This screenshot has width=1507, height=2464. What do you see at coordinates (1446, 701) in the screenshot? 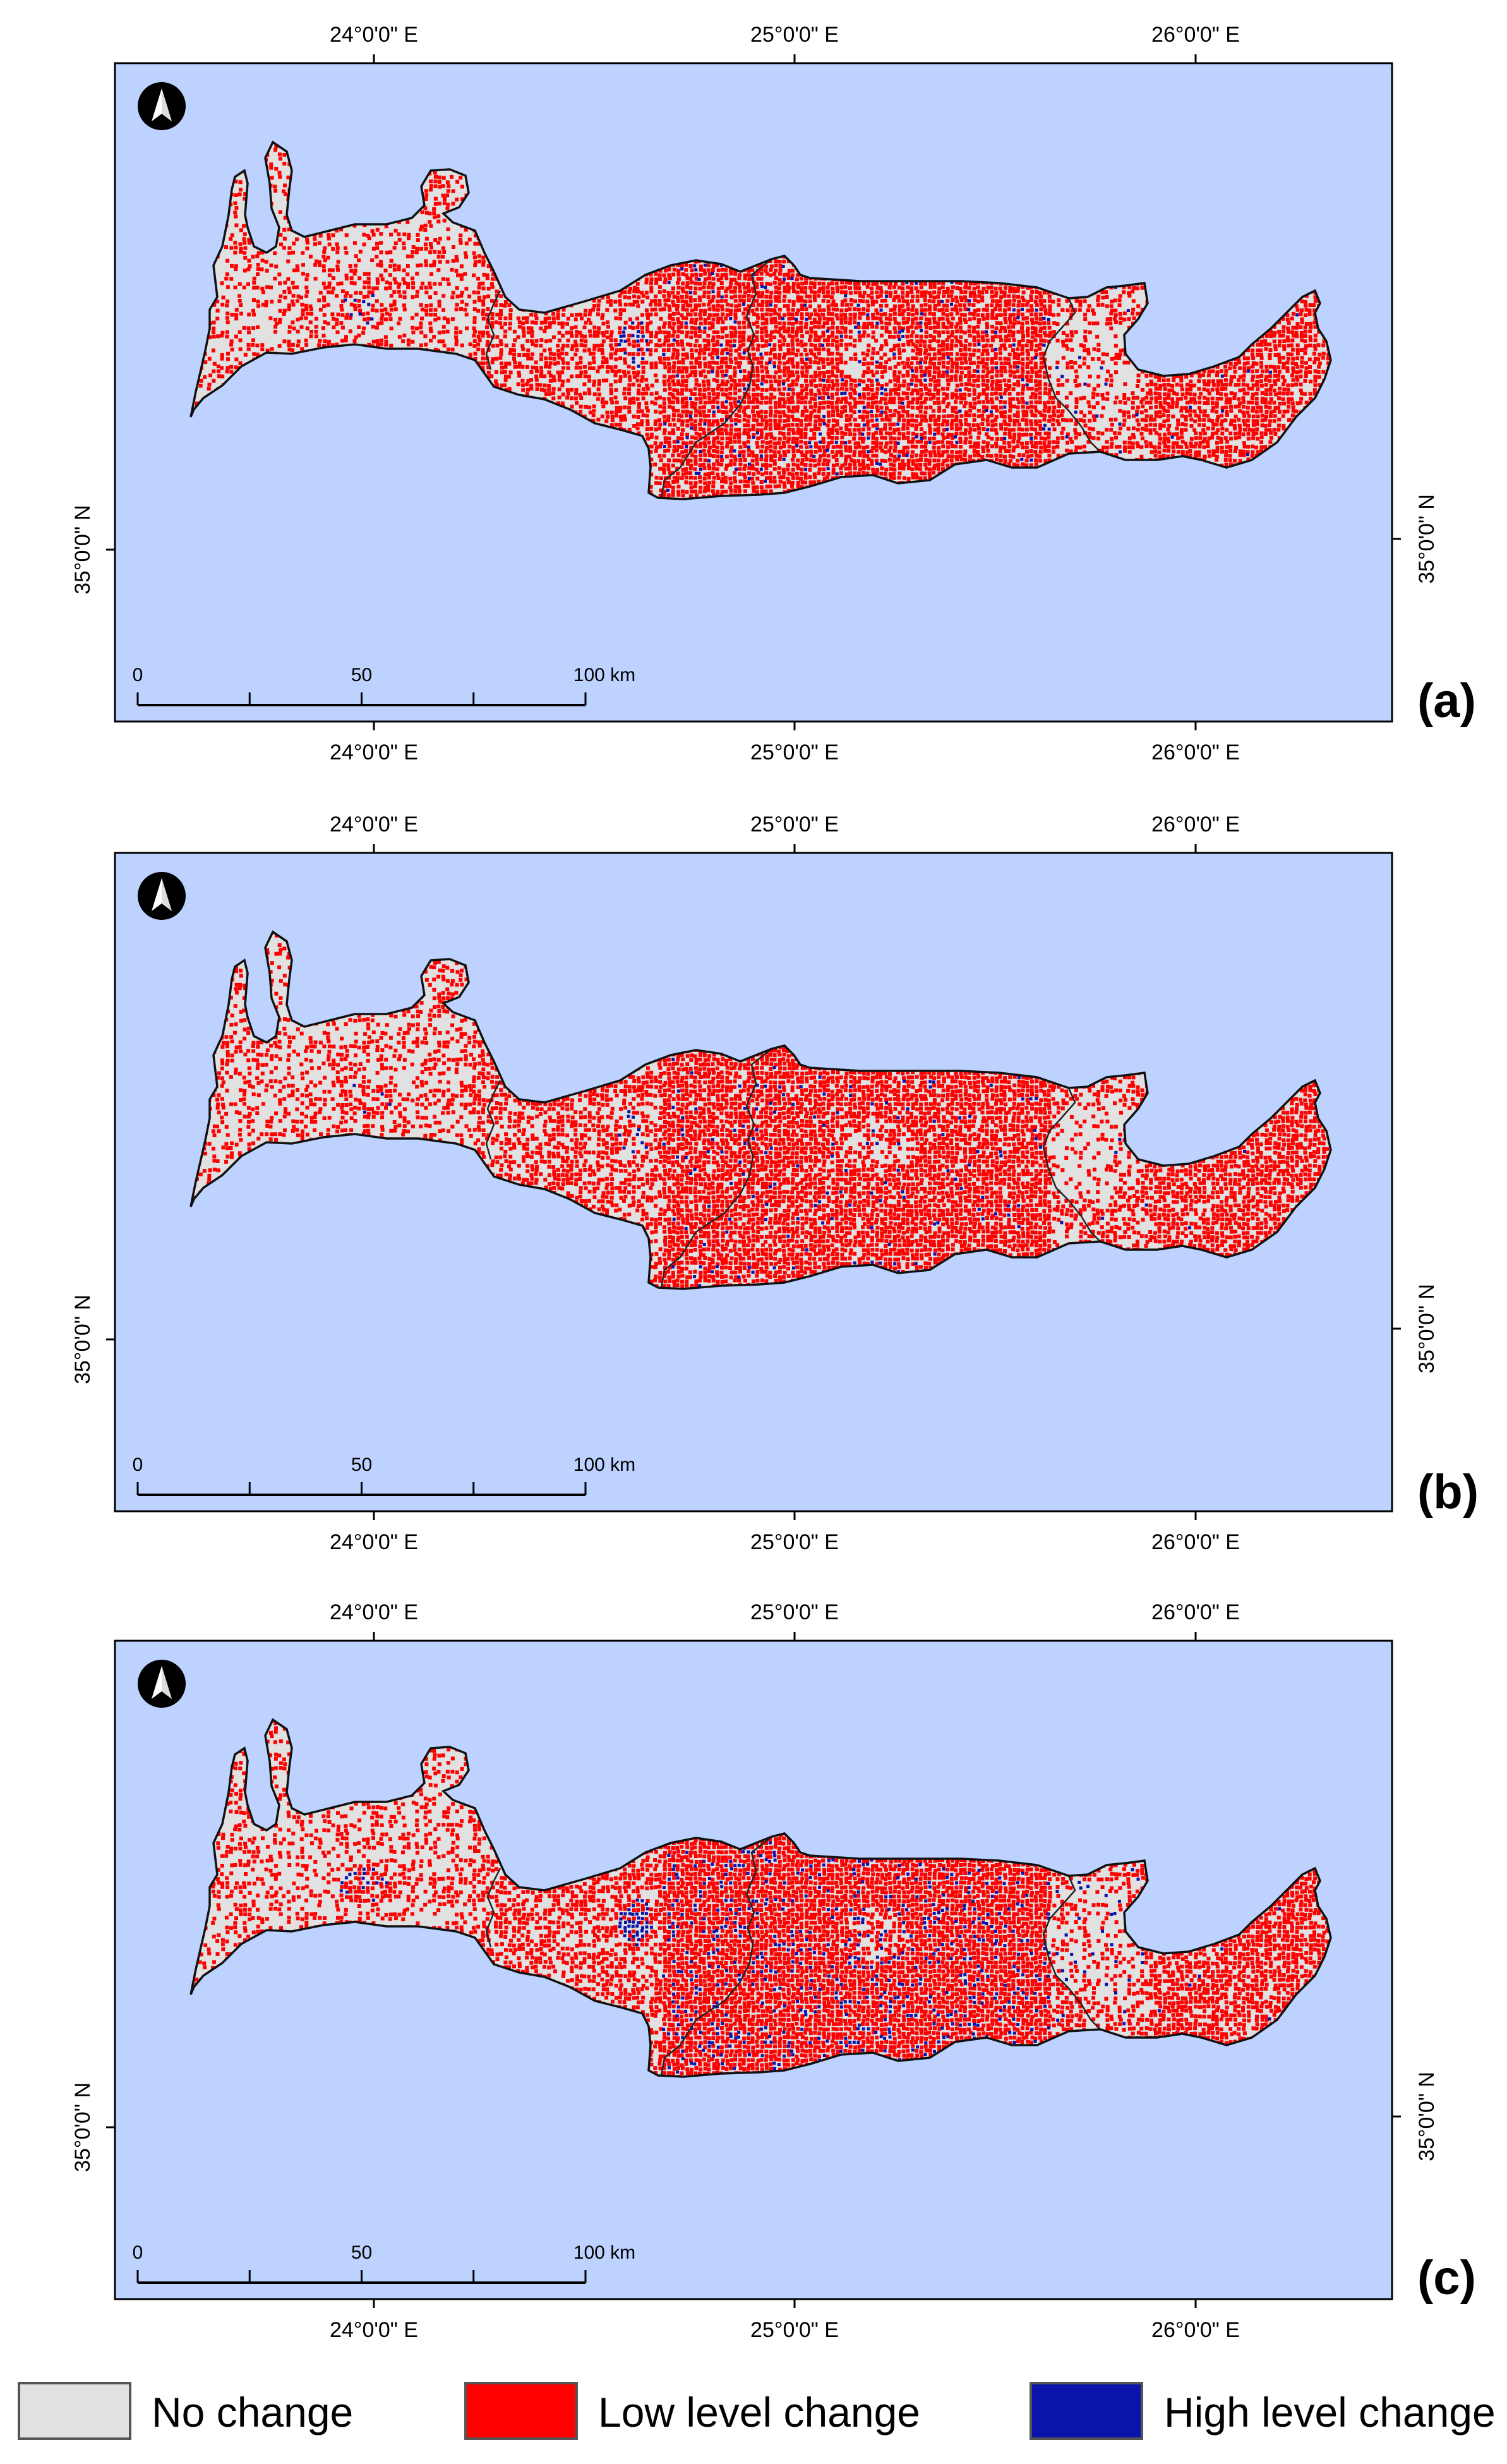
I see `panel-label-a: (a)` at bounding box center [1446, 701].